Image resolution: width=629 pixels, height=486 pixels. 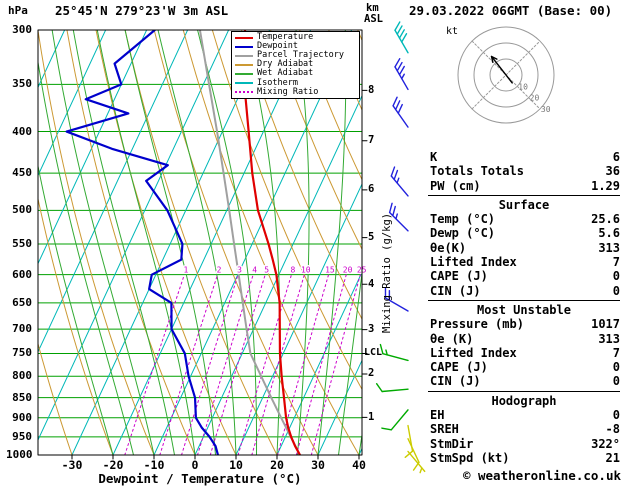 I want to click on stat-value: 322°, so click(x=605, y=443).